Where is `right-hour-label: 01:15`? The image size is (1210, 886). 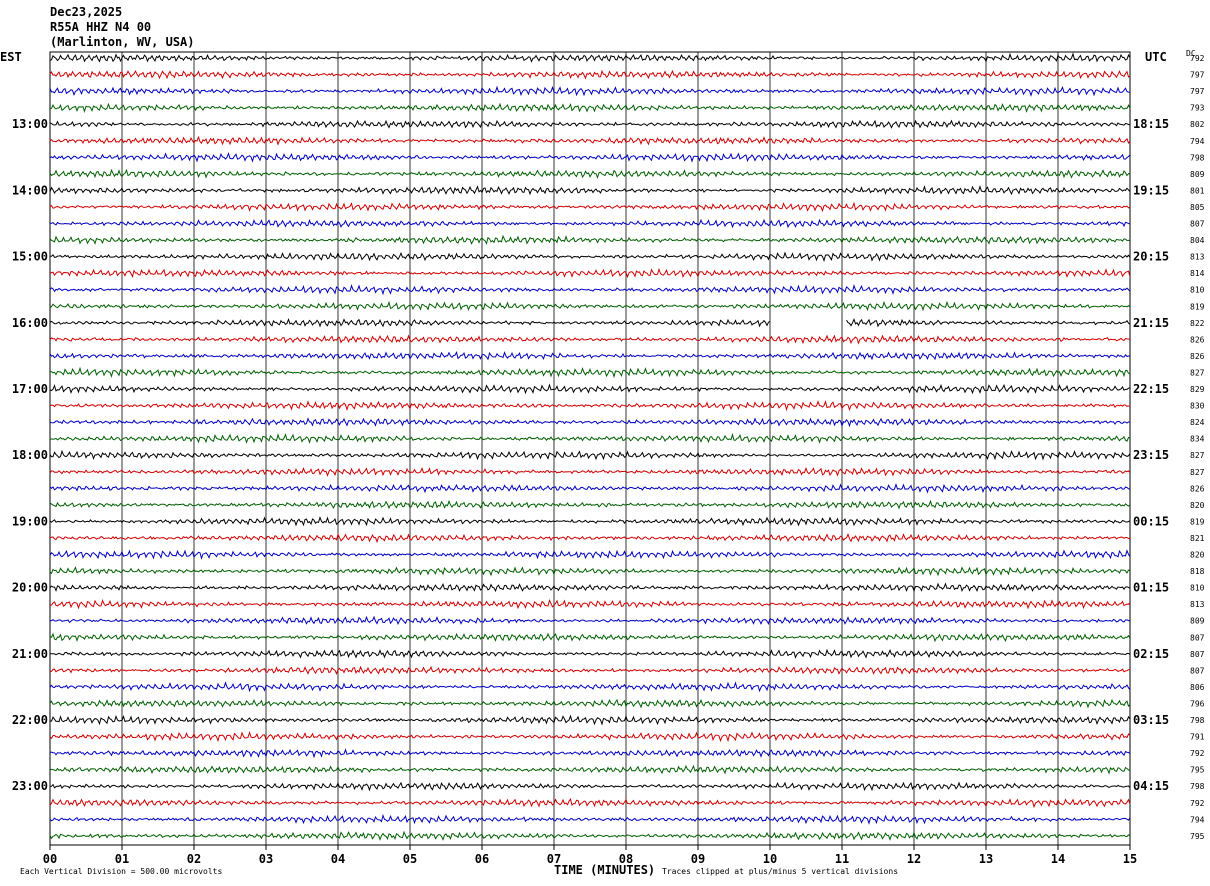 right-hour-label: 01:15 is located at coordinates (1151, 588).